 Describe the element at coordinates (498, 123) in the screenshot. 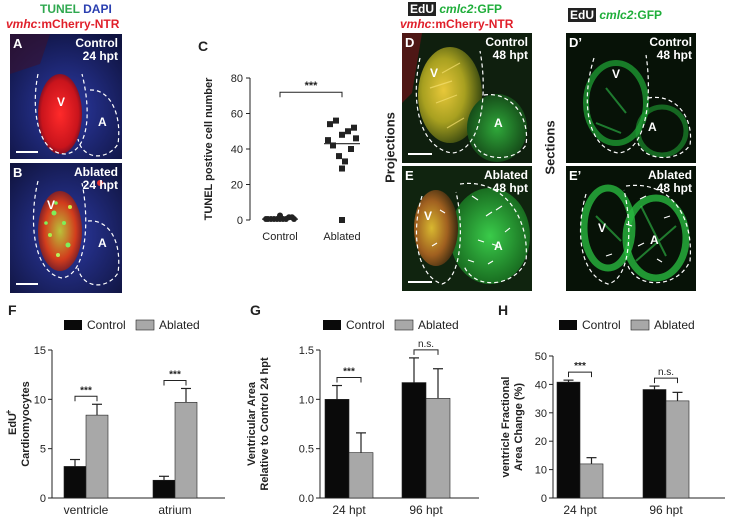

I see `panel-d-a-label: A` at that location.